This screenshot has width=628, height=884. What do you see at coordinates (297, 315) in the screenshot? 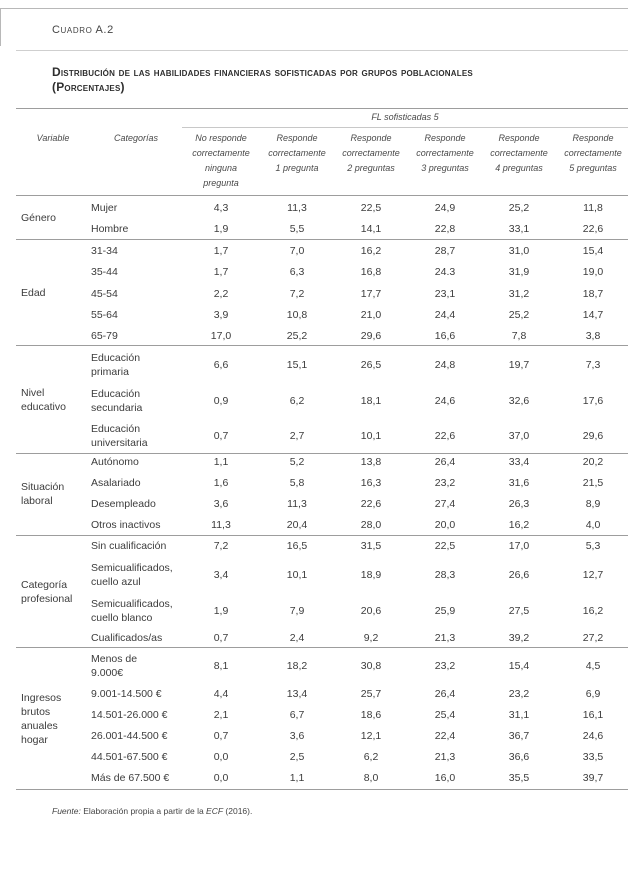
I see `table-cell: 10,8` at bounding box center [297, 315].